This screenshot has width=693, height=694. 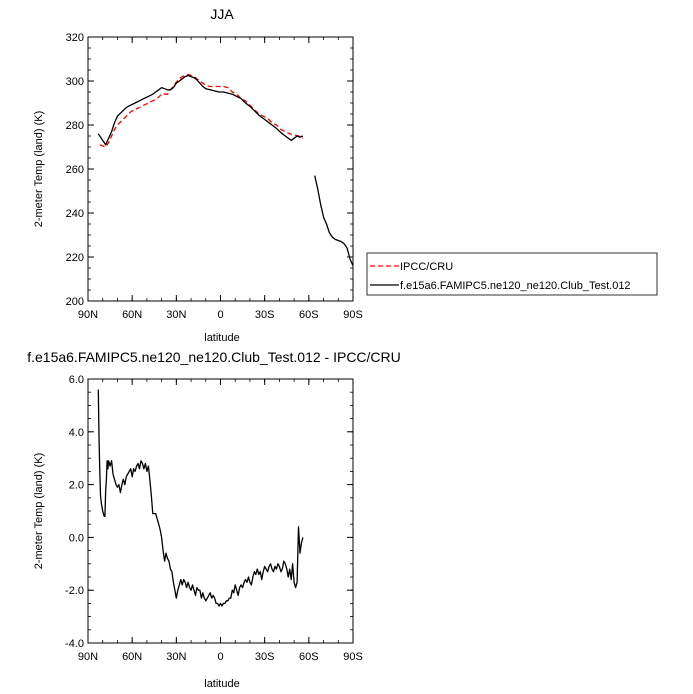 I want to click on chart-title: JJA, so click(x=222, y=14).